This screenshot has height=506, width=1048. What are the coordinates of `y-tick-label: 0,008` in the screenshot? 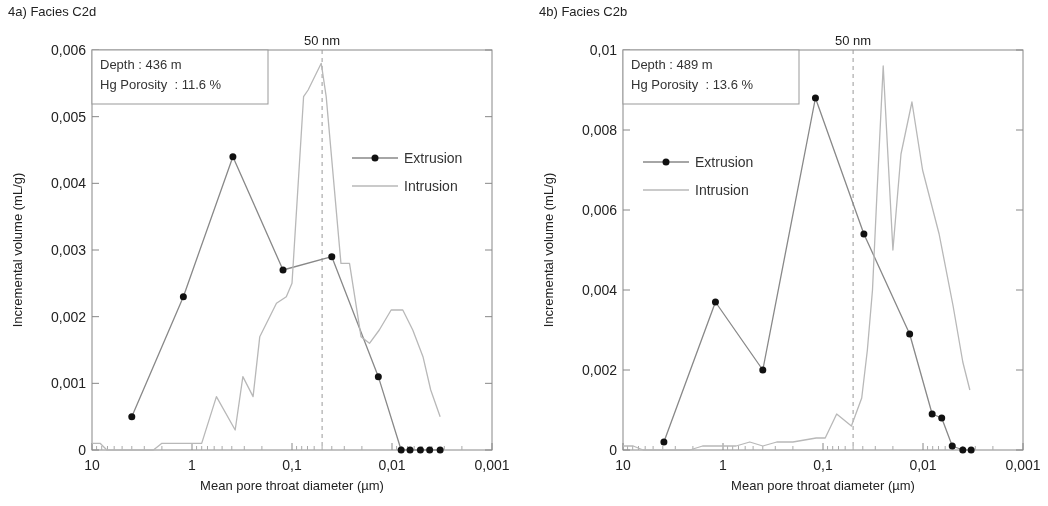 It's located at (599, 130).